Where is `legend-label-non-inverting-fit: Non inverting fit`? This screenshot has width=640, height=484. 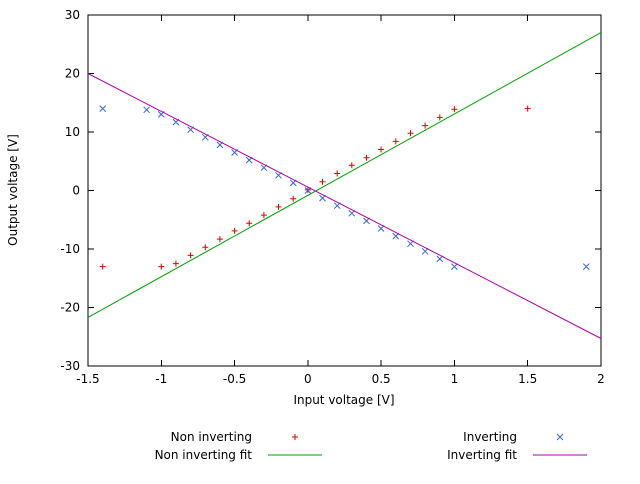 legend-label-non-inverting-fit: Non inverting fit is located at coordinates (204, 455).